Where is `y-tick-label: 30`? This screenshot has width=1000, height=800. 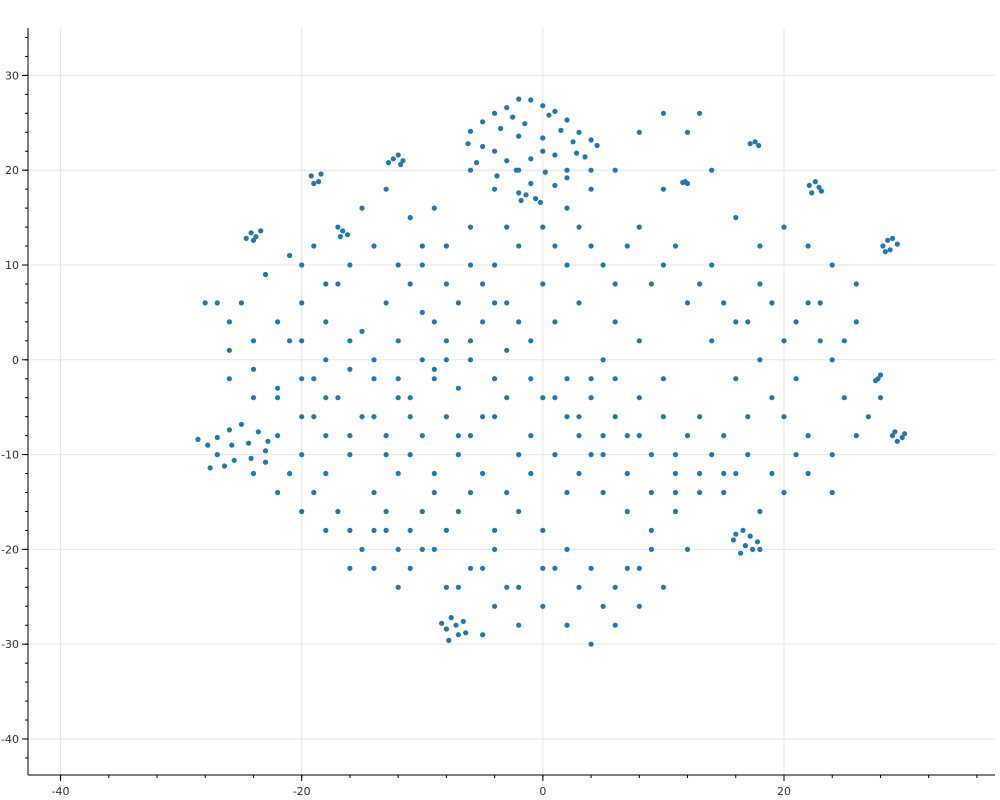
y-tick-label: 30 is located at coordinates (12, 75).